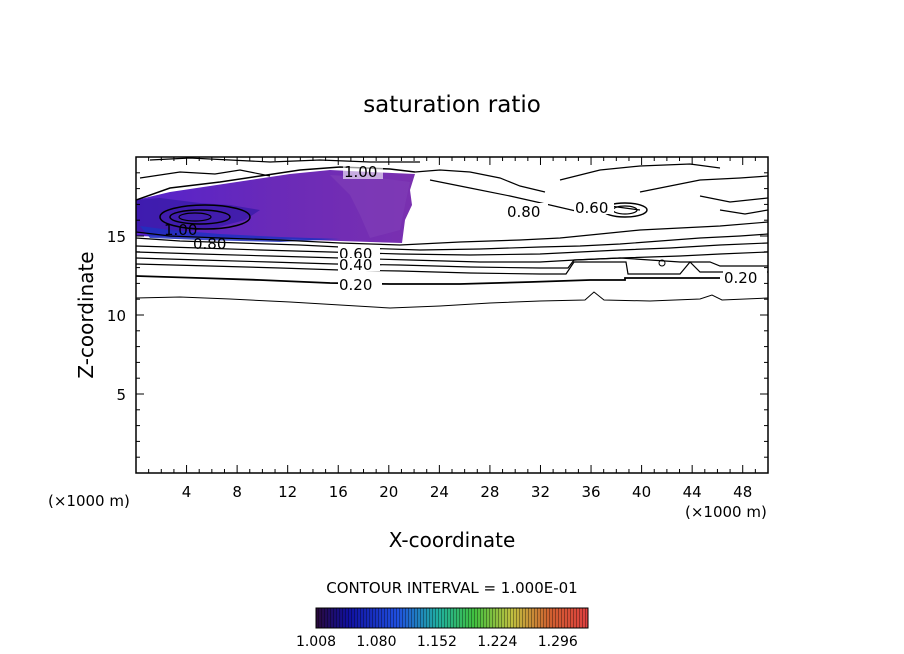  I want to click on colorbar-frame, so click(452, 618).